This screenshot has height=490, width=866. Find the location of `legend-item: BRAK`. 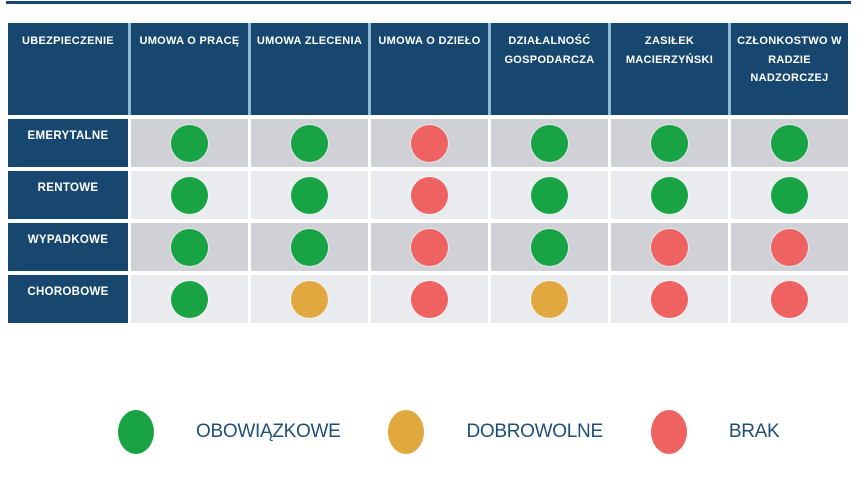

legend-item: BRAK is located at coordinates (715, 432).